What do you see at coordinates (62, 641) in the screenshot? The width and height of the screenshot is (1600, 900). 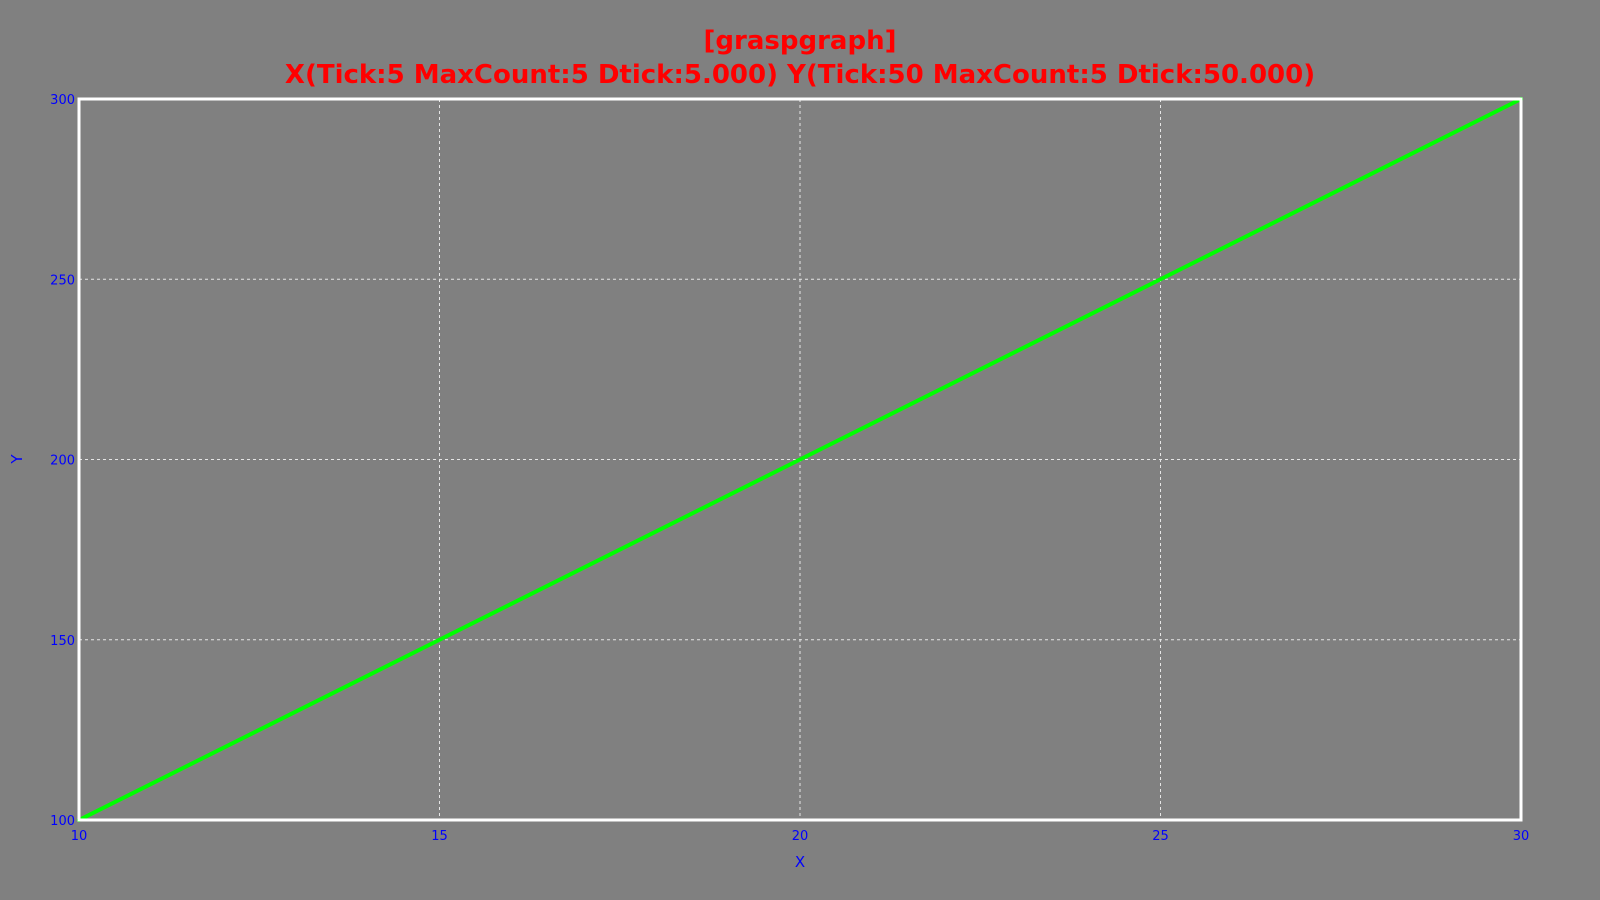 I see `y-tick-label: 150` at bounding box center [62, 641].